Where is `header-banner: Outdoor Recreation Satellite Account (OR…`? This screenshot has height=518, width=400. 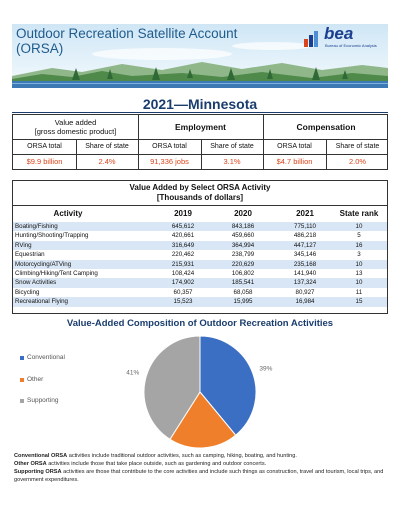 header-banner: Outdoor Recreation Satellite Account (OR… is located at coordinates (200, 56).